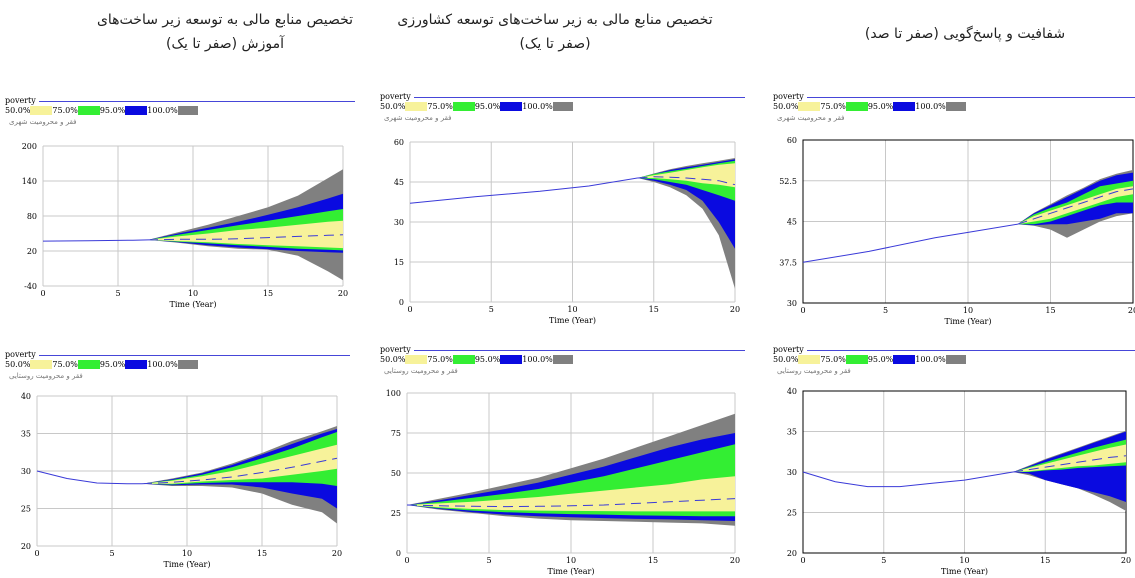  What do you see at coordinates (735, 560) in the screenshot?
I see `x-tick-label: 20` at bounding box center [735, 560].